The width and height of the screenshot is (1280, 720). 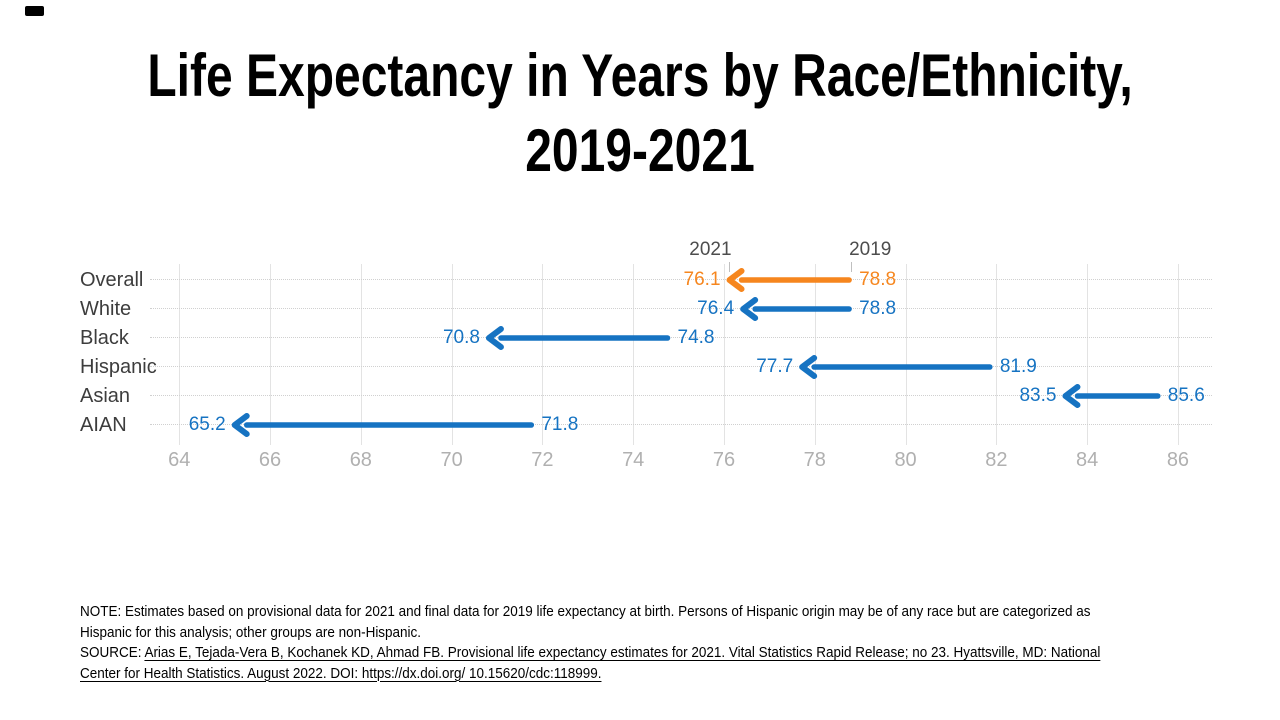 What do you see at coordinates (681, 395) in the screenshot?
I see `row-leader-asian` at bounding box center [681, 395].